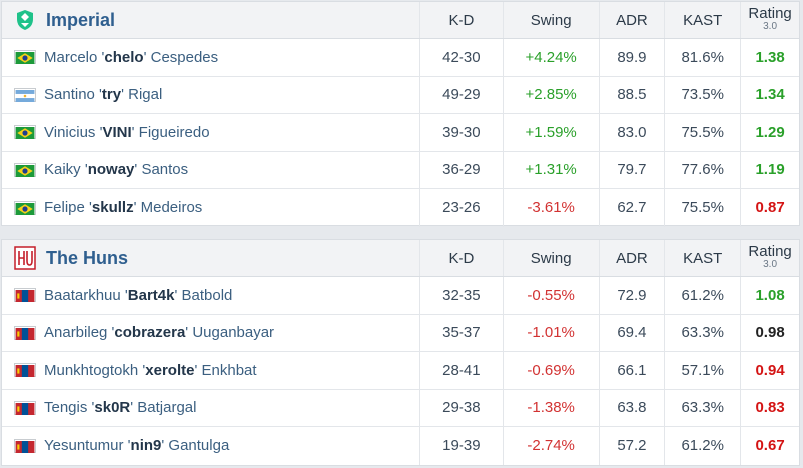  Describe the element at coordinates (631, 407) in the screenshot. I see `adr-value: 63.8` at that location.